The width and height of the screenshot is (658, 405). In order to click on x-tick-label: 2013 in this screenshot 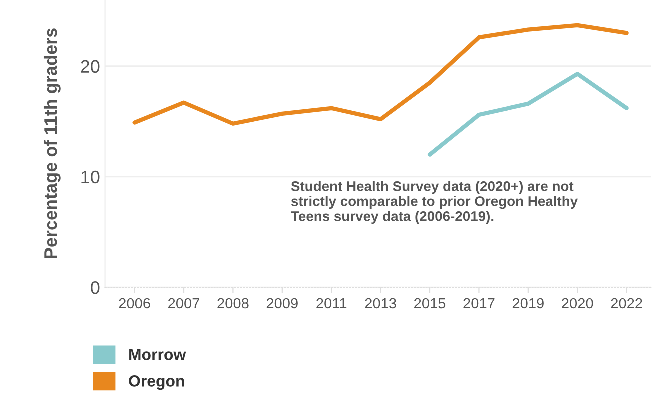, I will do `click(380, 303)`.